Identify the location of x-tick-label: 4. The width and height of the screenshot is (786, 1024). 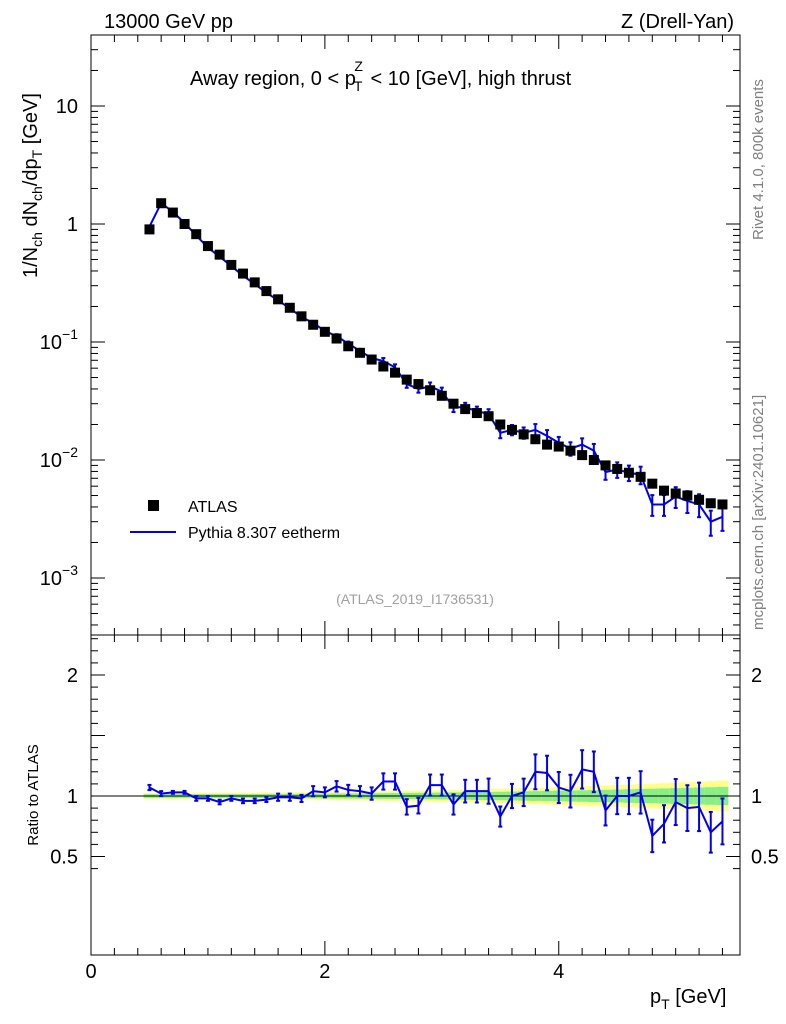
(558, 972).